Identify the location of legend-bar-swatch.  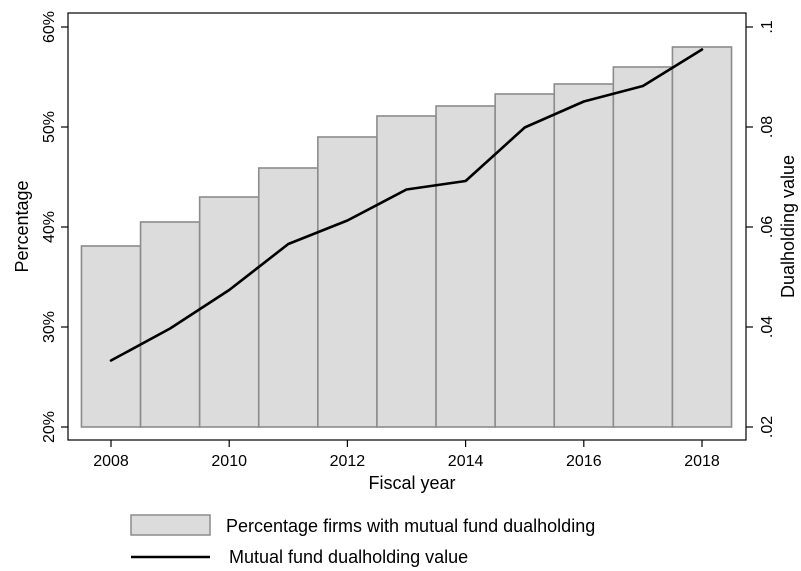
(170, 525).